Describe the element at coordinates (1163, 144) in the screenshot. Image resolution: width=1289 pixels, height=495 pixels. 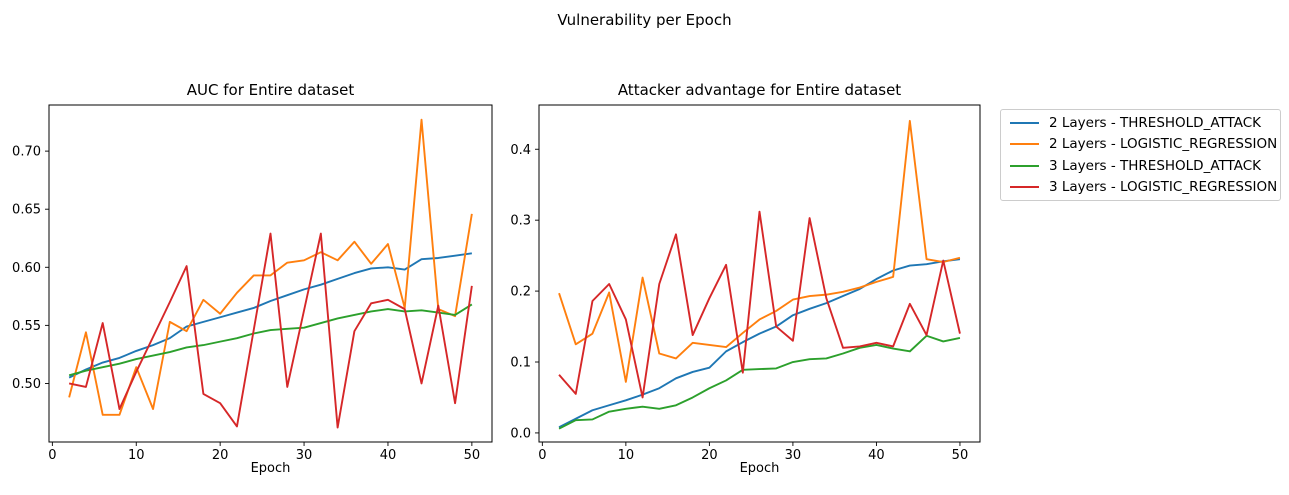
I see `legend-label: 2 Layers - LOGISTIC_REGRESSION` at that location.